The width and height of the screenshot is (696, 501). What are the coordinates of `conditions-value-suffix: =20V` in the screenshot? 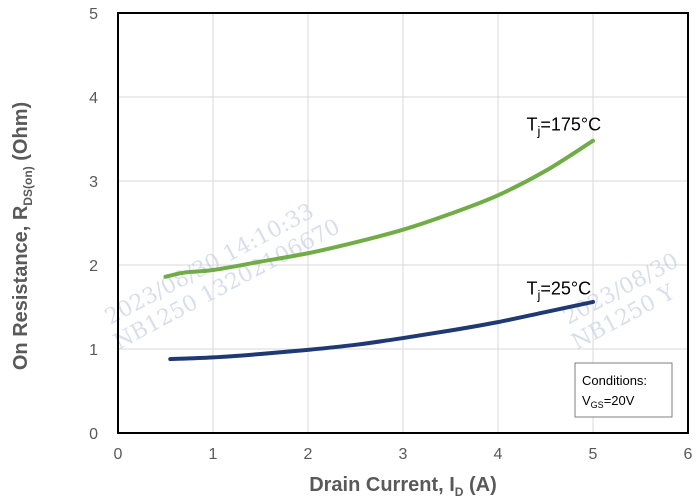 It's located at (619, 400).